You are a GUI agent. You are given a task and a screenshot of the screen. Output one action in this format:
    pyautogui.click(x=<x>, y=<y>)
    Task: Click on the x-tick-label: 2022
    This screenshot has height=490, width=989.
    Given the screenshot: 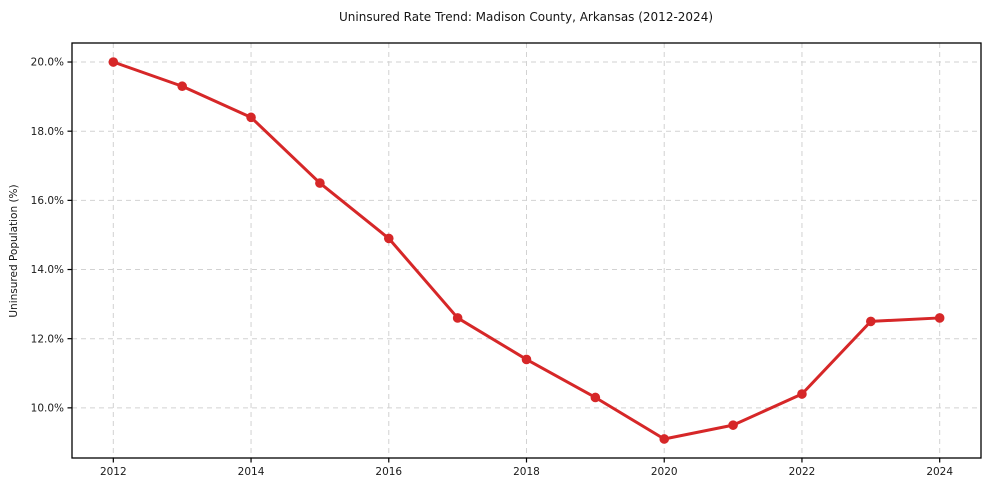 What is the action you would take?
    pyautogui.click(x=802, y=472)
    